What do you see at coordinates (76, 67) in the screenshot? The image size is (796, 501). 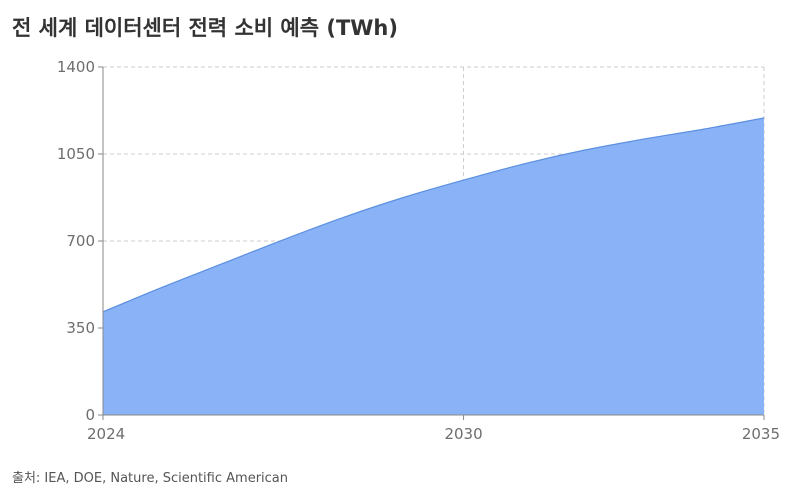 I see `y-tick-label: 1400` at bounding box center [76, 67].